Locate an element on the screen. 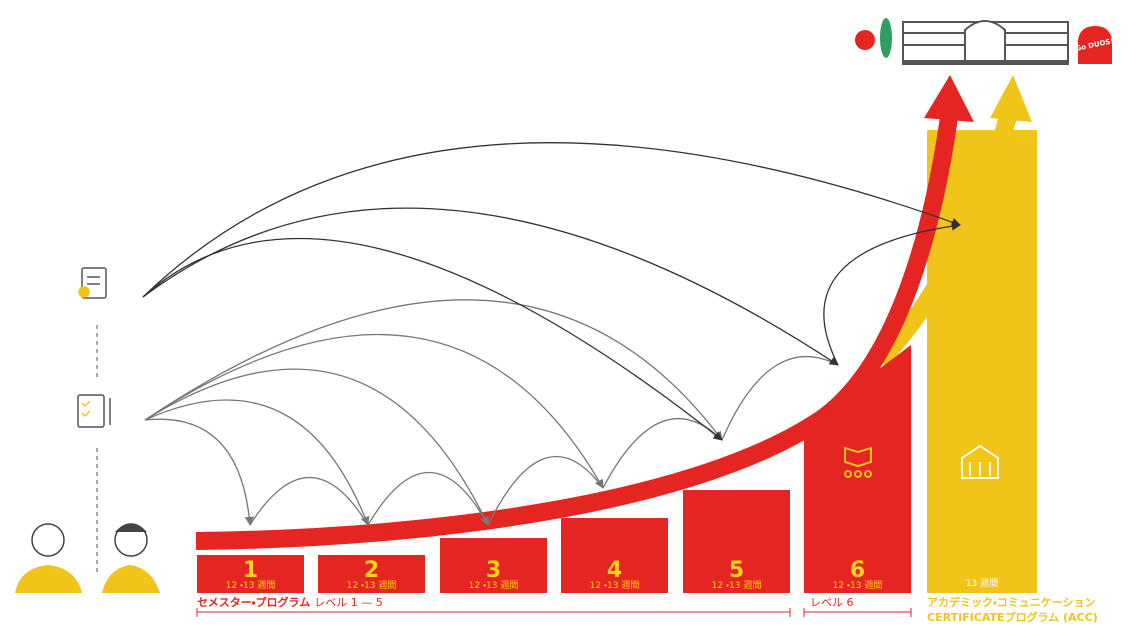 The image size is (1140, 630). level6-label: レベル 6 is located at coordinates (832, 602).